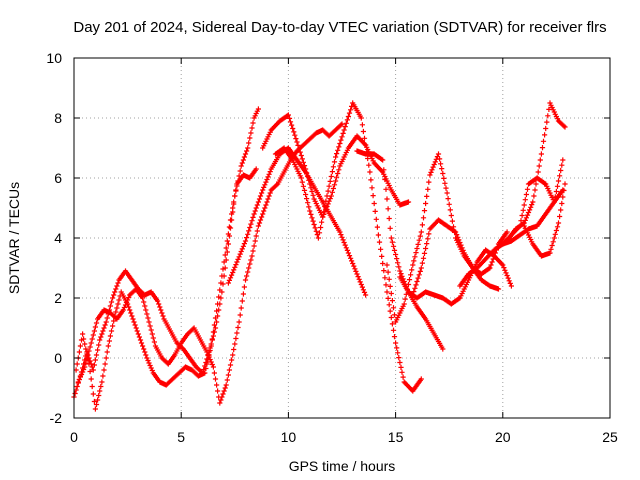 This screenshot has height=480, width=640. Describe the element at coordinates (56, 418) in the screenshot. I see `y-tick-label: -2` at that location.